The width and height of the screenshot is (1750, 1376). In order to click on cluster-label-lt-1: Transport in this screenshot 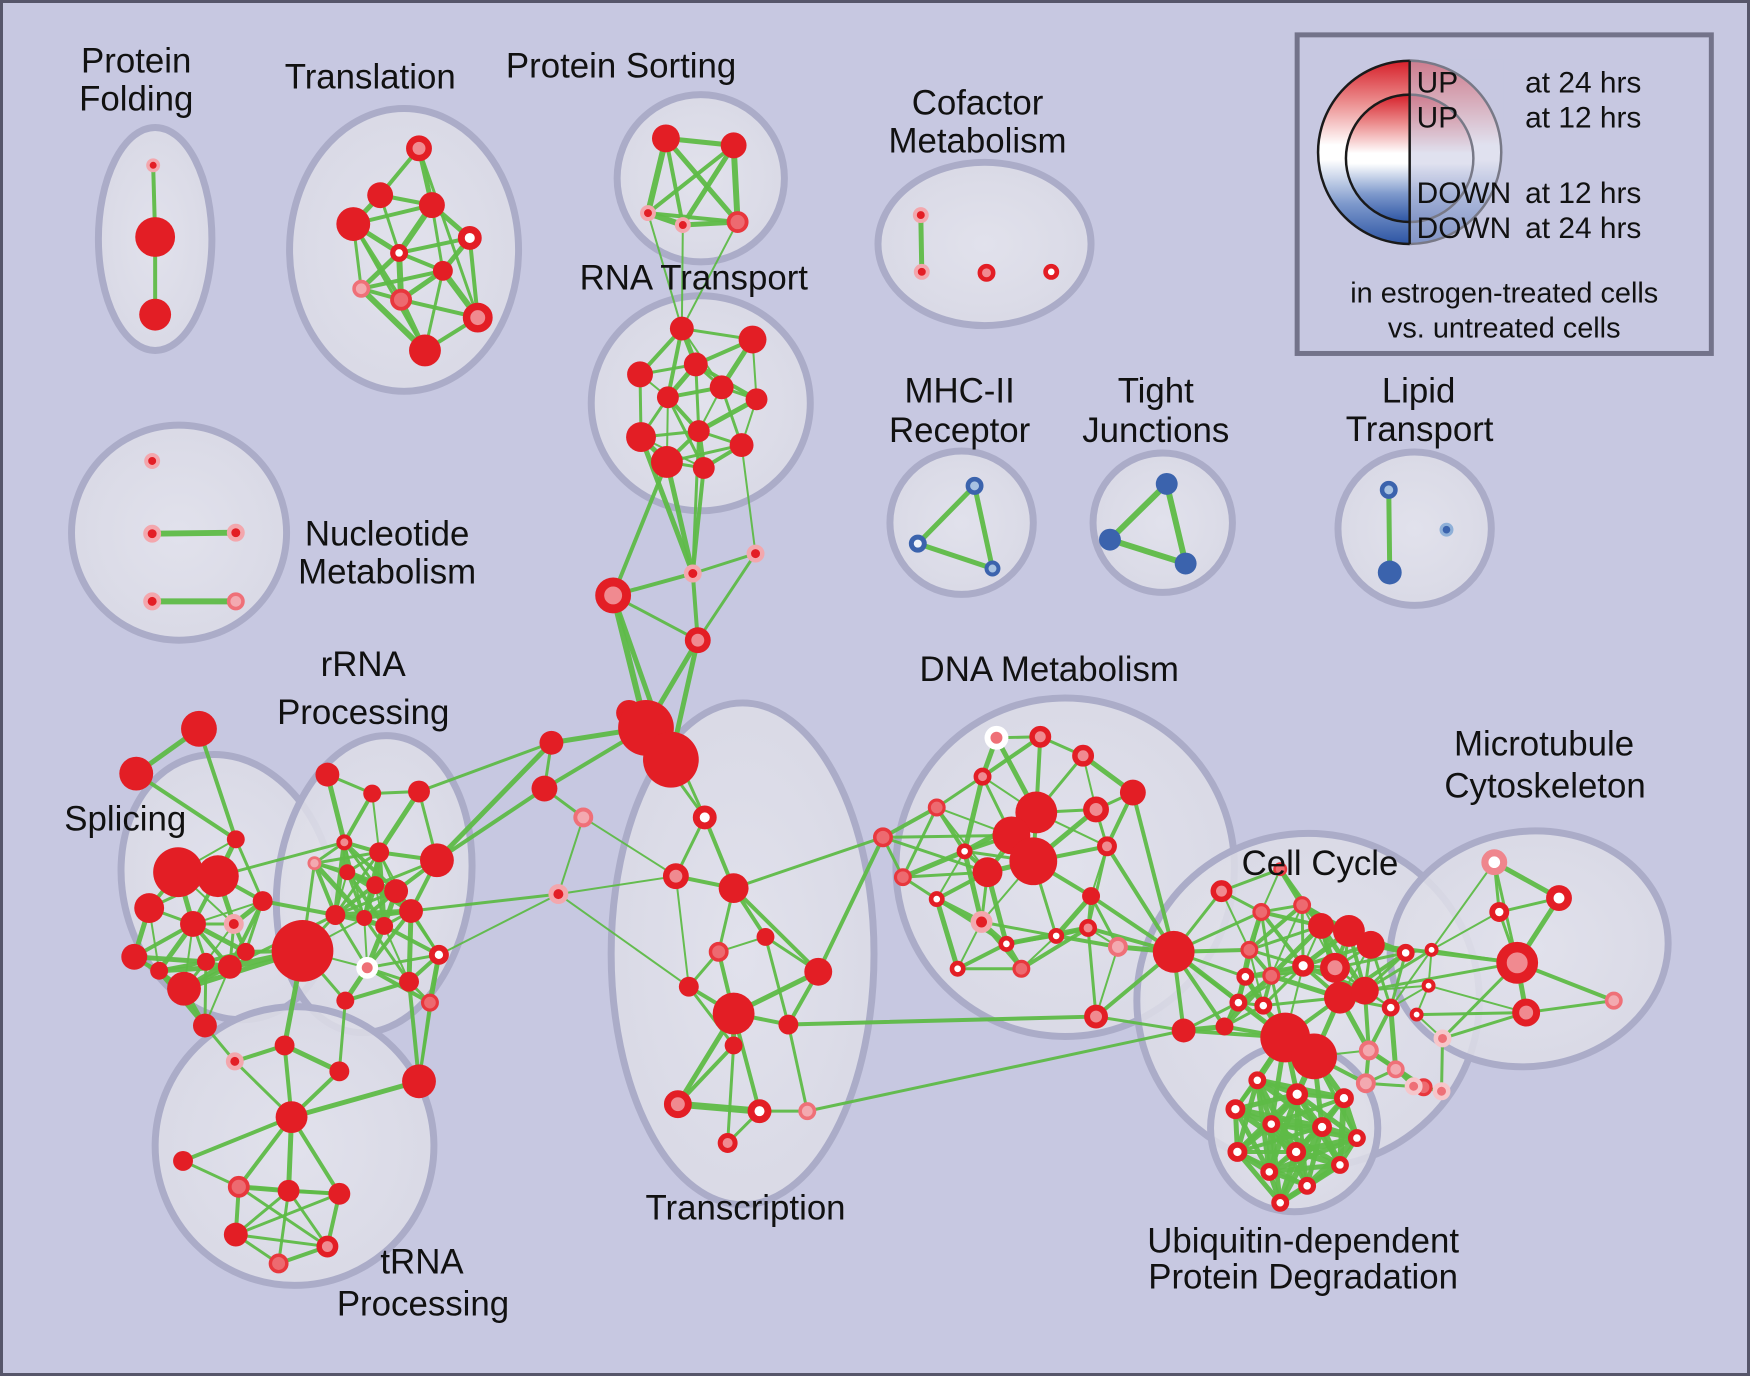, I will do `click(1420, 429)`.